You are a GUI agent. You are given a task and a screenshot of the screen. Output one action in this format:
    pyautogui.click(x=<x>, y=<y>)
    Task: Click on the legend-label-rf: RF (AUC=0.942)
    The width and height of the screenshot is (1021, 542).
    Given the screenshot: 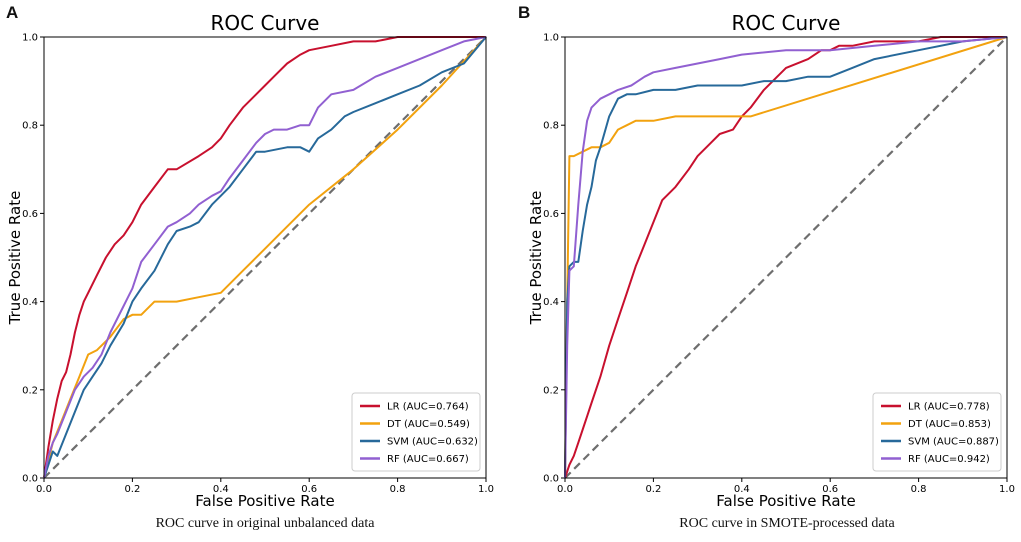 What is the action you would take?
    pyautogui.click(x=949, y=459)
    